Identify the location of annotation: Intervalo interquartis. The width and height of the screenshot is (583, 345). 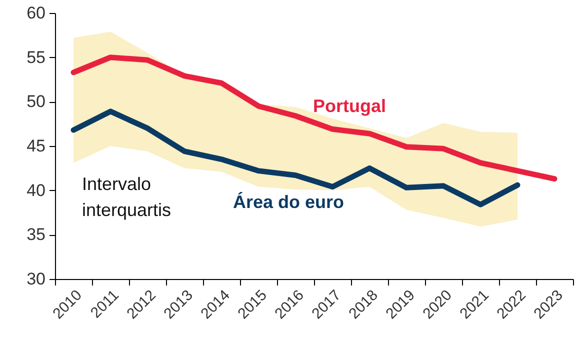
(127, 197).